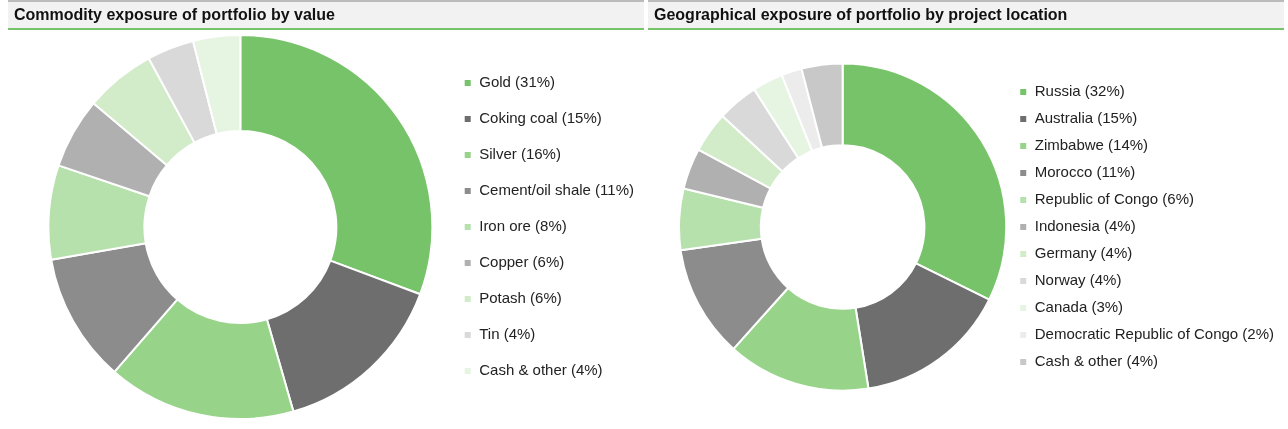 The width and height of the screenshot is (1288, 429). What do you see at coordinates (1114, 199) in the screenshot?
I see `legend-label: Republic of Congo (6%)` at bounding box center [1114, 199].